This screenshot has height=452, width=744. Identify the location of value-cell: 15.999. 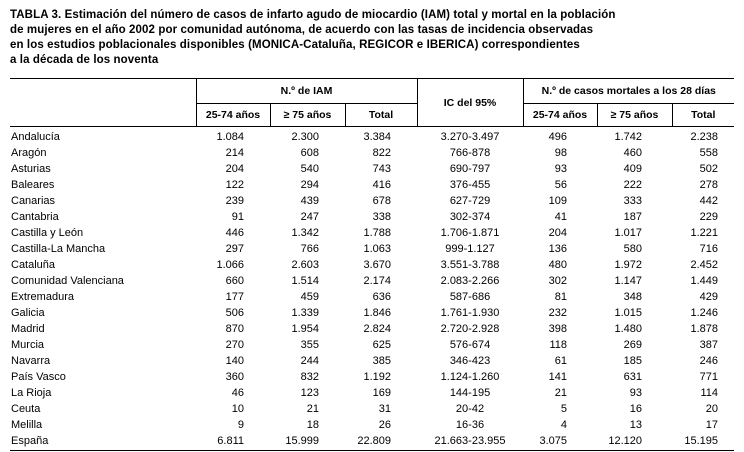
(307, 442).